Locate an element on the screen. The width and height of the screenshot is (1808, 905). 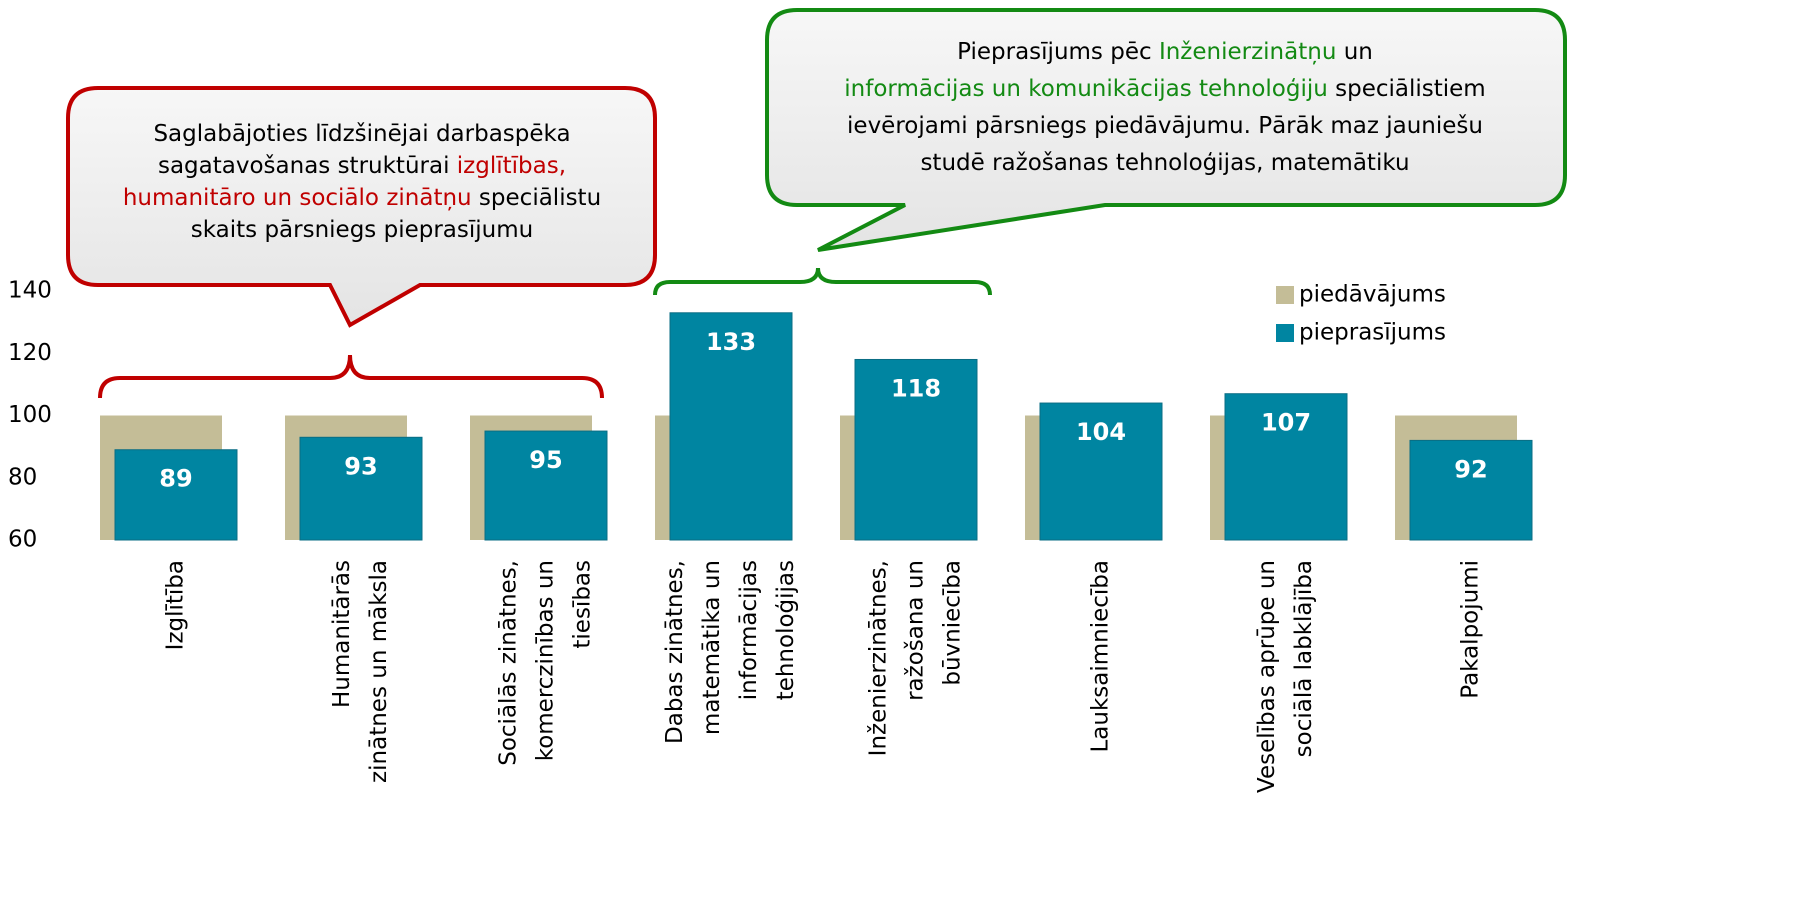
x-tick-label-group: Humanitārās zinātnes un māksla is located at coordinates (360, 671).